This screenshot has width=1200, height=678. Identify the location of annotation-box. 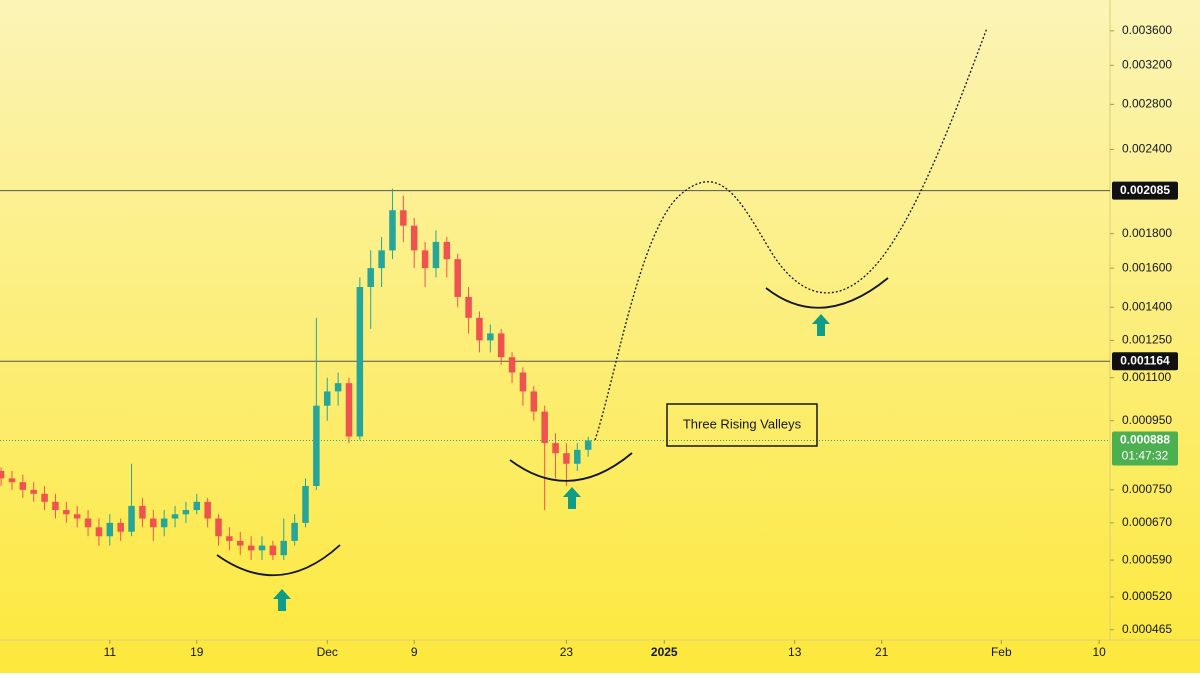
(742, 425).